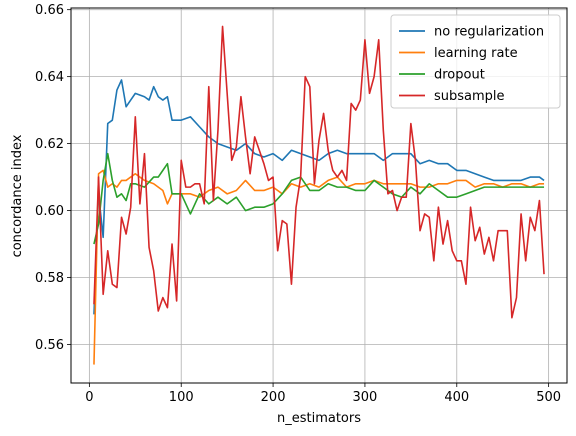 The height and width of the screenshot is (436, 576). What do you see at coordinates (89, 397) in the screenshot?
I see `x-tick-label: 0` at bounding box center [89, 397].